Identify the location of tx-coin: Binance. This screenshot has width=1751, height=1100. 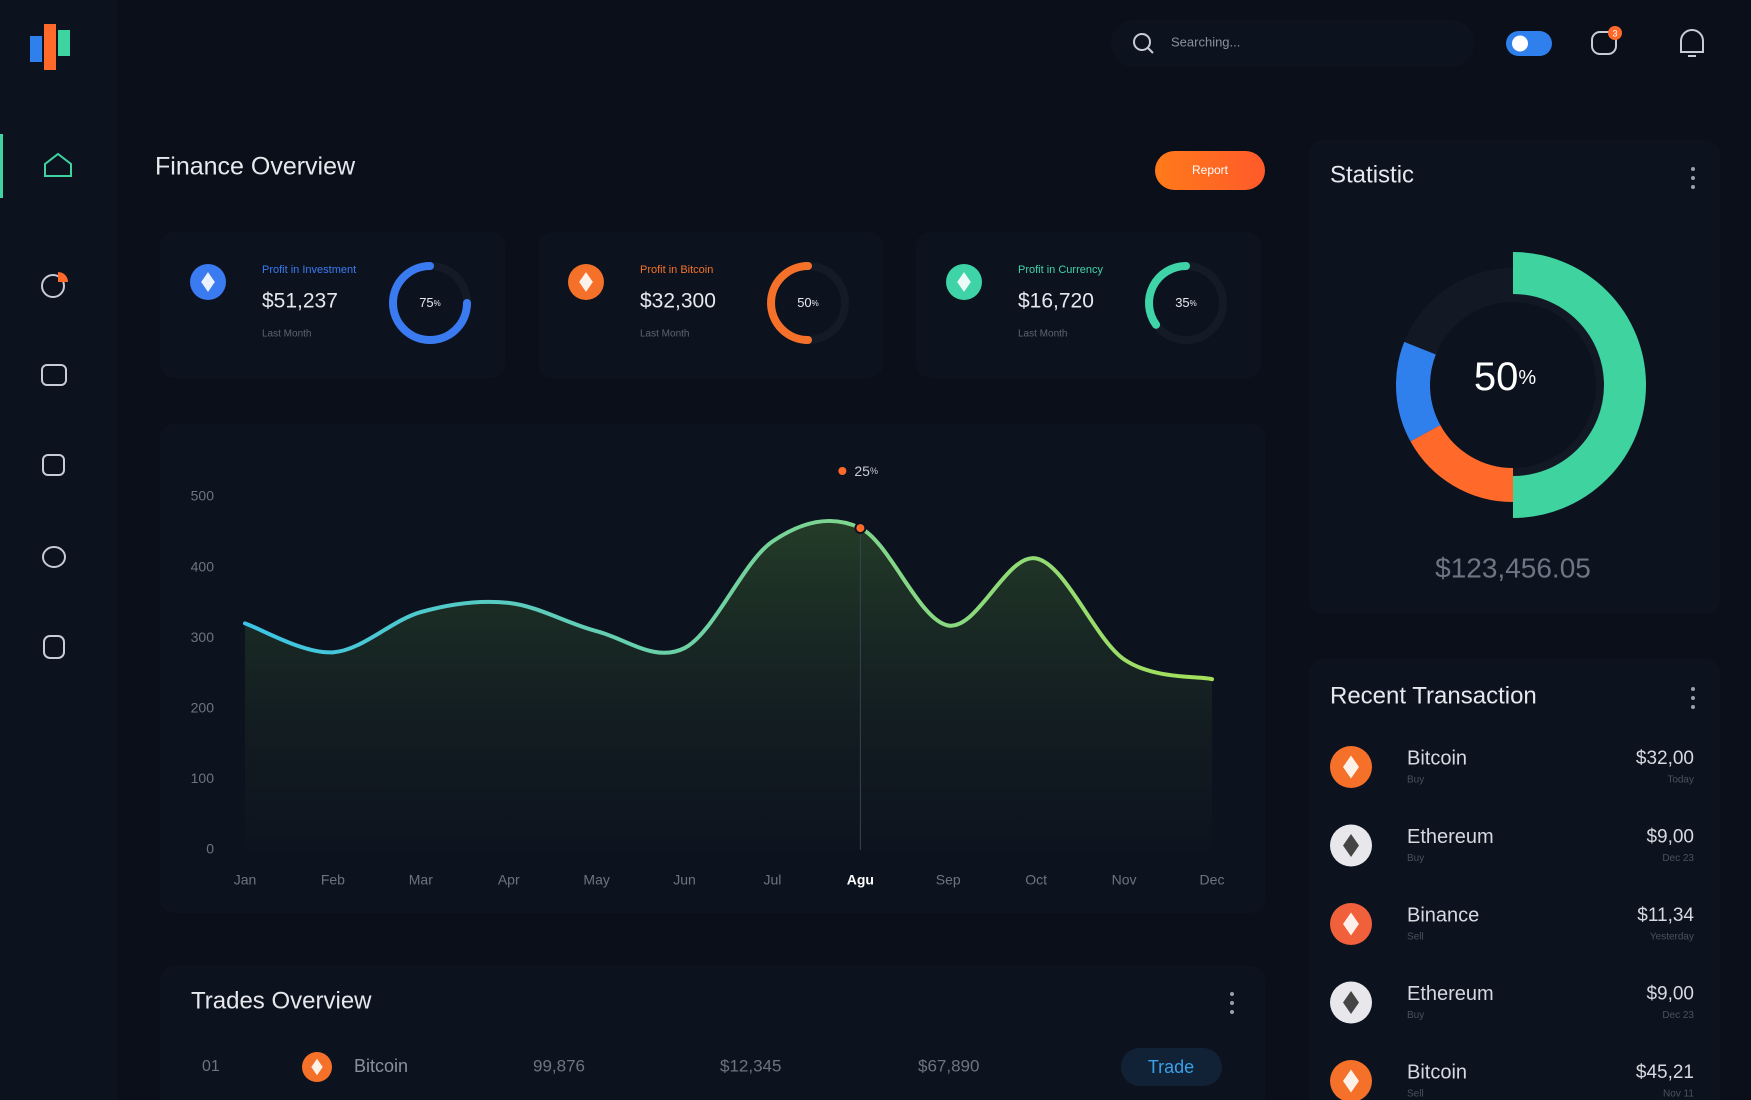
(1443, 915).